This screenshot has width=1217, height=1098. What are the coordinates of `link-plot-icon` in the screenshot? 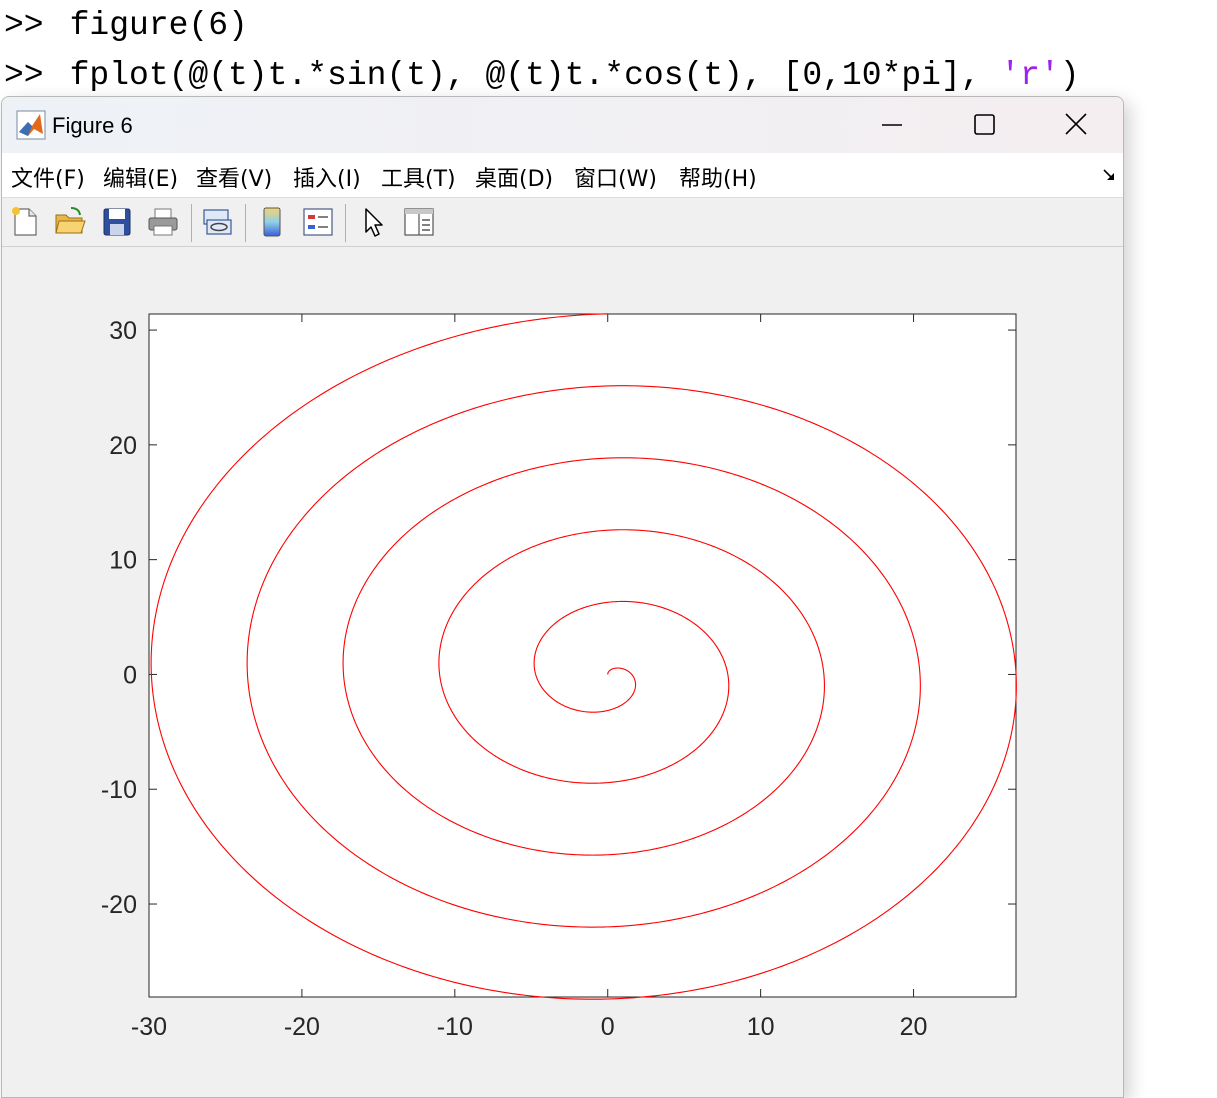 It's located at (217, 222).